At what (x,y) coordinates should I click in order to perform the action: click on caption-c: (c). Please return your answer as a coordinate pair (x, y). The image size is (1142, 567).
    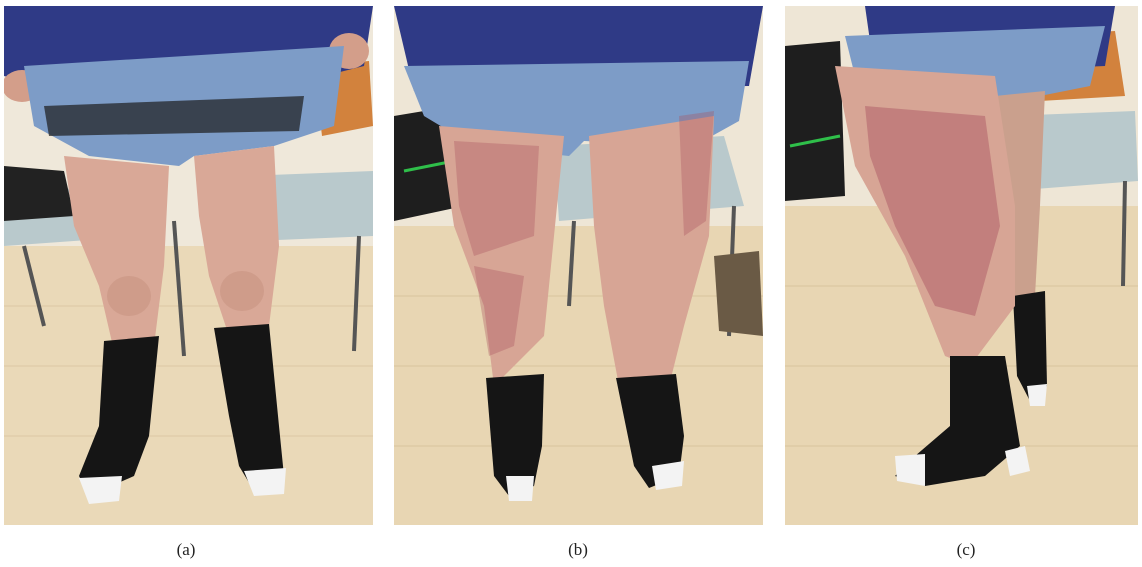
    Looking at the image, I should click on (966, 549).